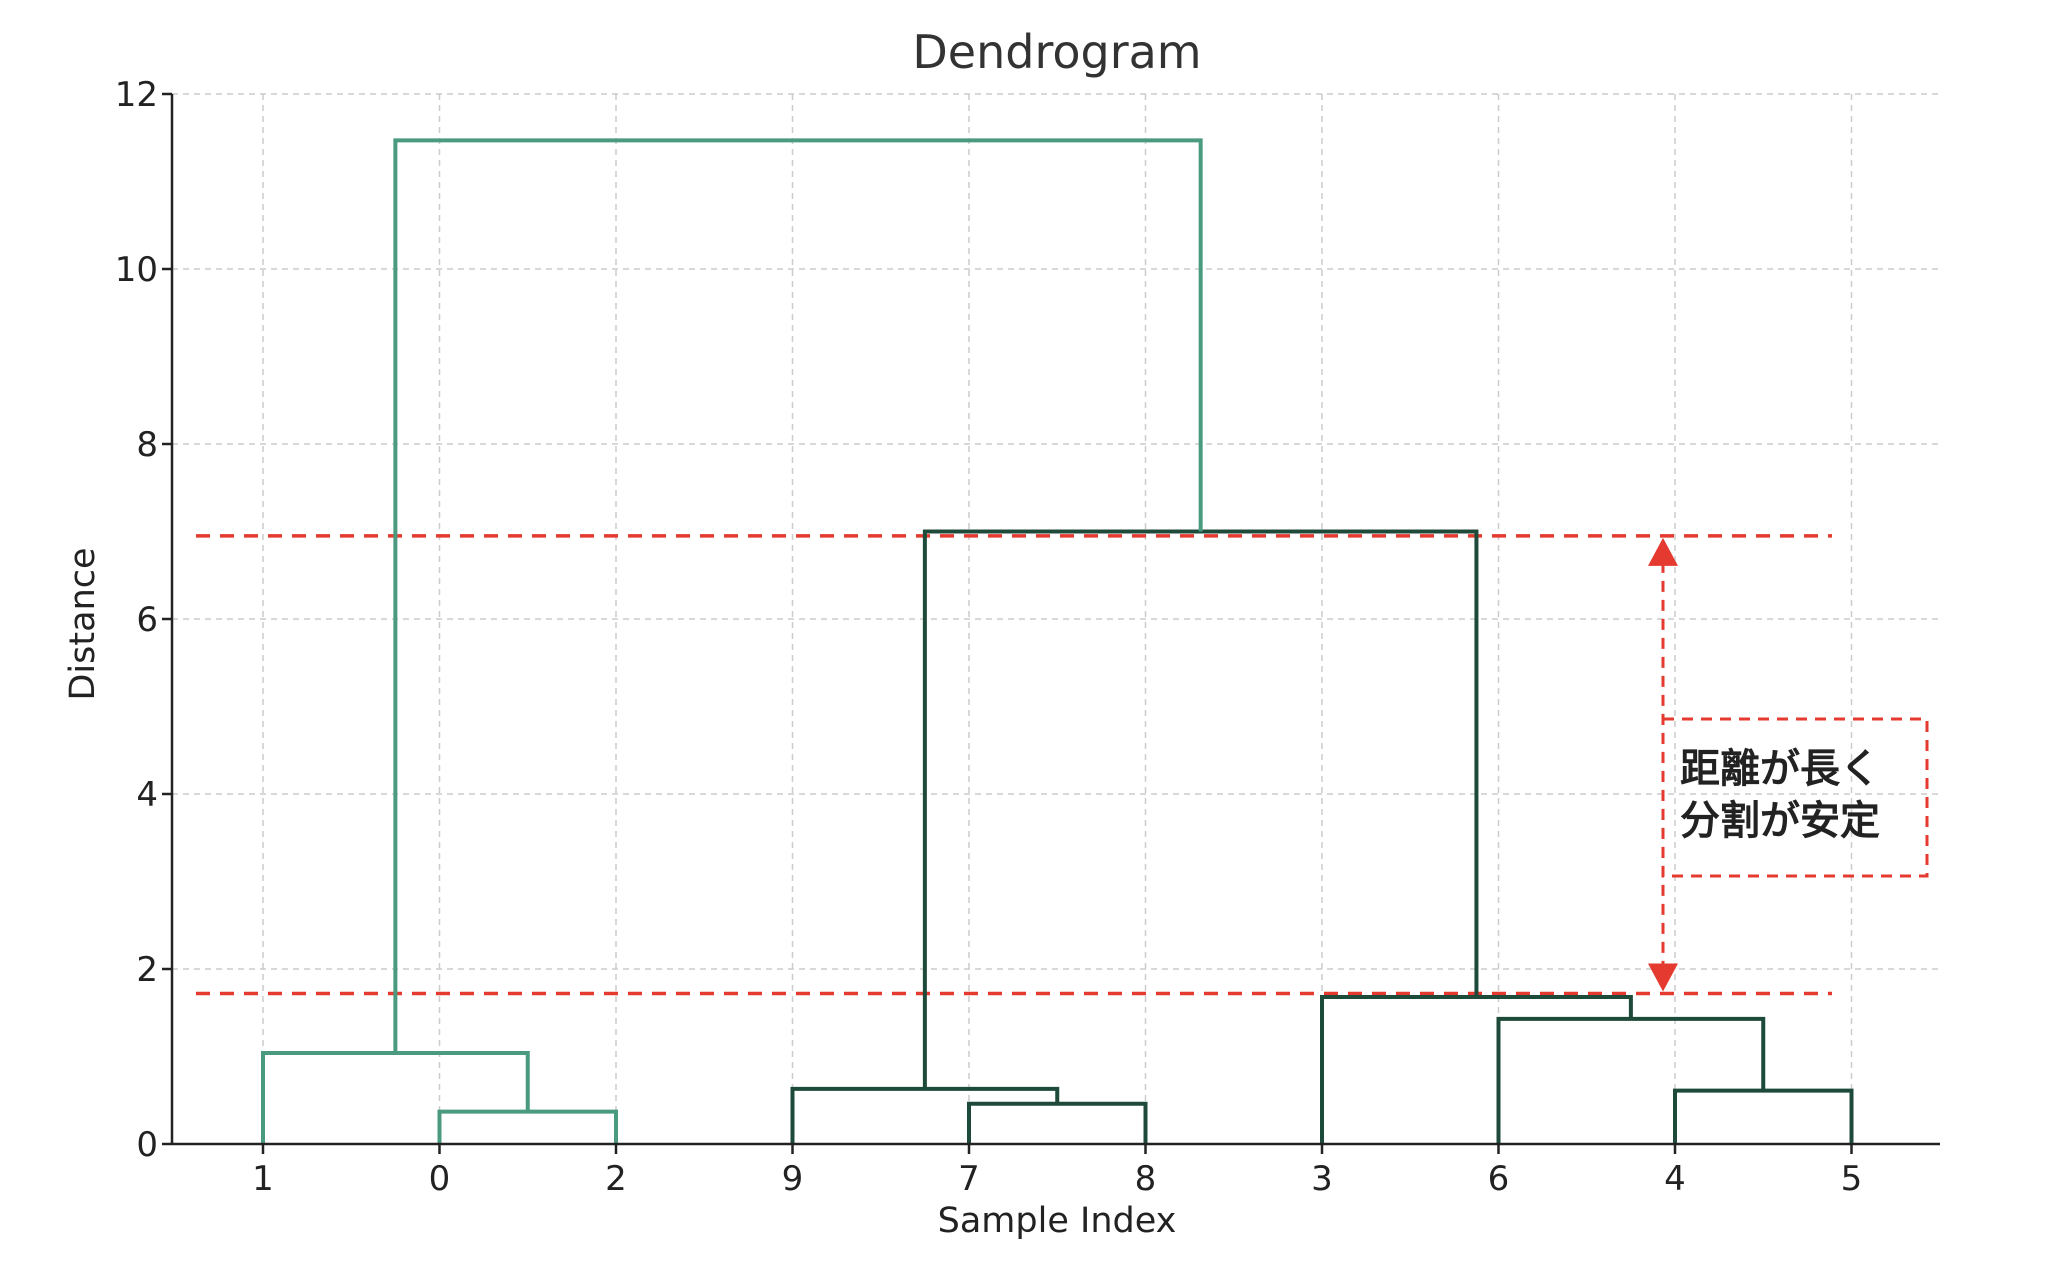 The width and height of the screenshot is (2048, 1261). I want to click on y-tick-label: 8, so click(147, 445).